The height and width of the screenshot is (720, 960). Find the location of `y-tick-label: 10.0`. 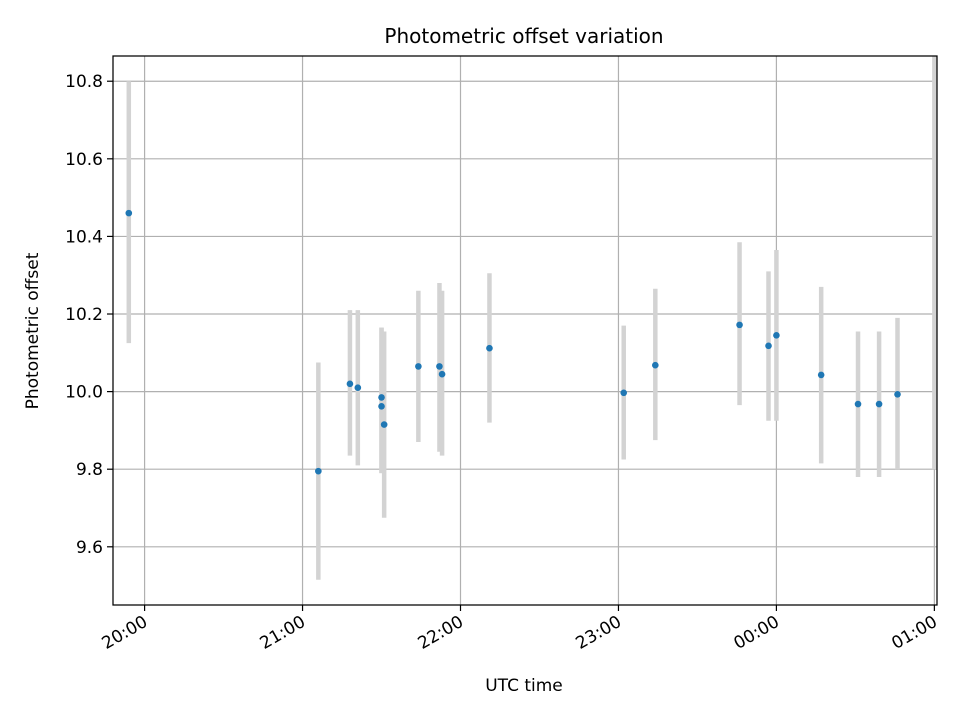

y-tick-label: 10.0 is located at coordinates (84, 393).